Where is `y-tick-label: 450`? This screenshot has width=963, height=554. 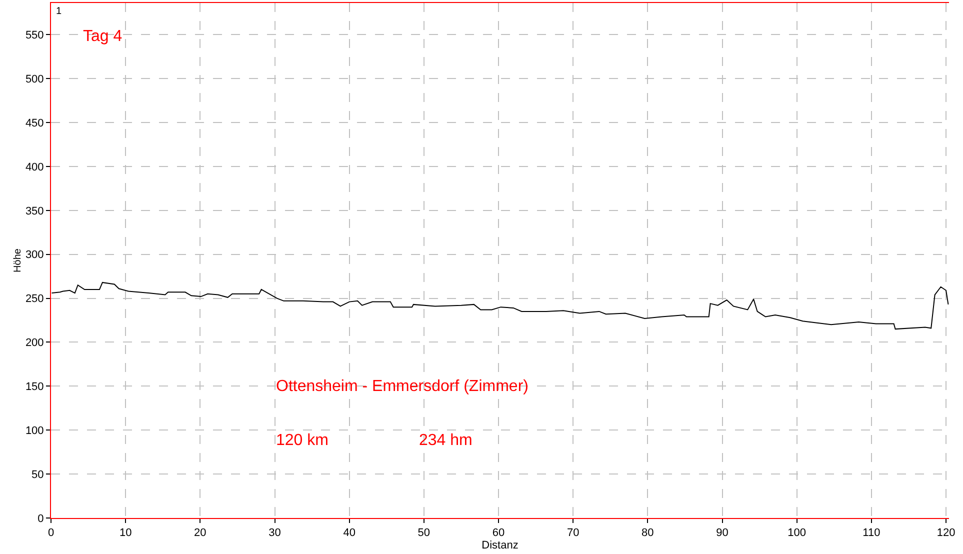
y-tick-label: 450 is located at coordinates (34, 123).